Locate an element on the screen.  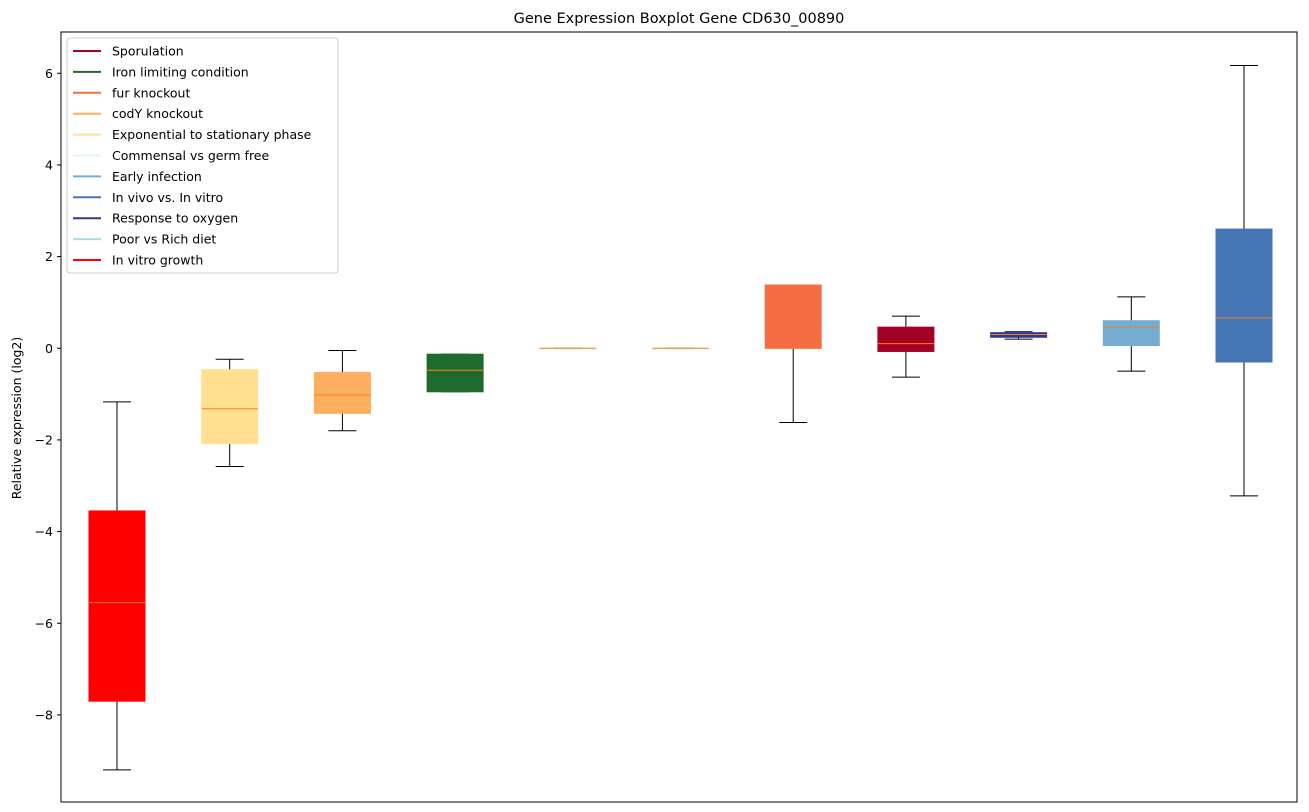
y-tick-label: −6 is located at coordinates (44, 623).